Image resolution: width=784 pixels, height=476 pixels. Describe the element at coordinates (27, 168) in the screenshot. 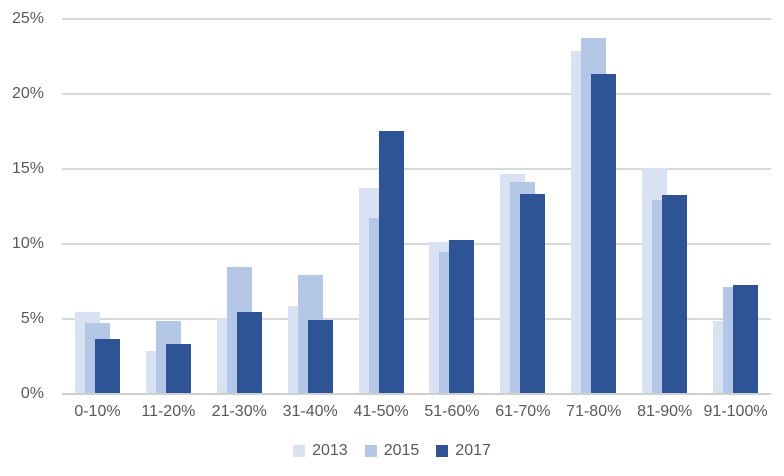

I see `y-tick-label-15%: 15%` at that location.